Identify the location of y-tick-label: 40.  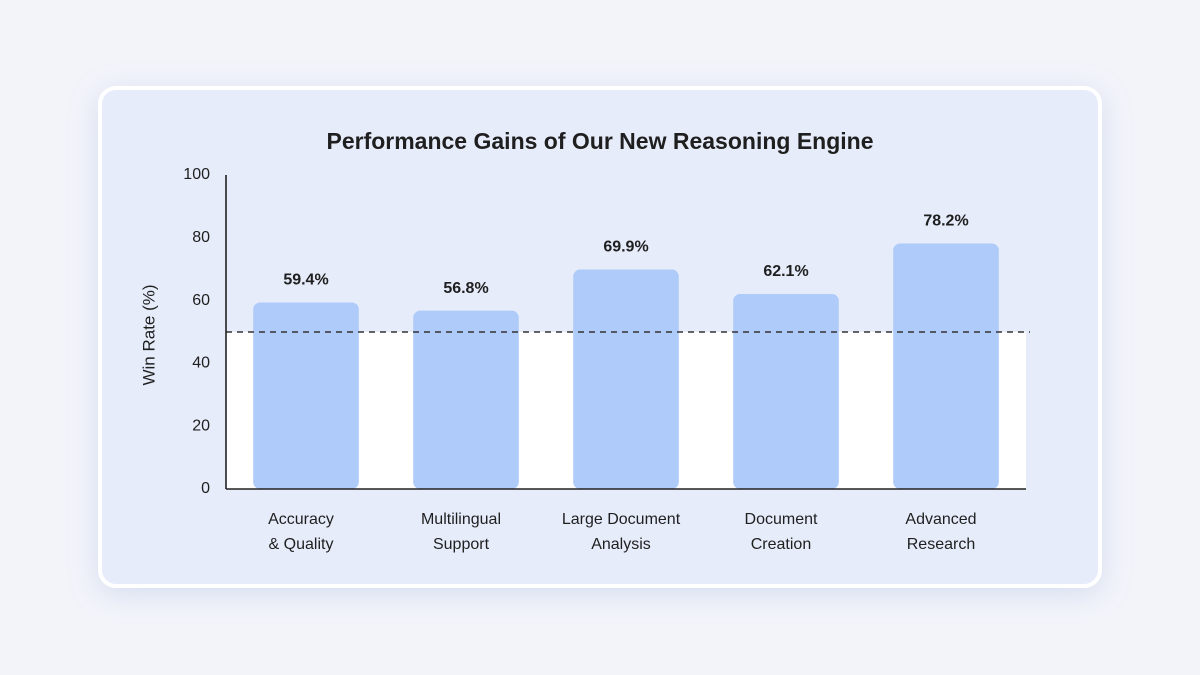
(201, 363).